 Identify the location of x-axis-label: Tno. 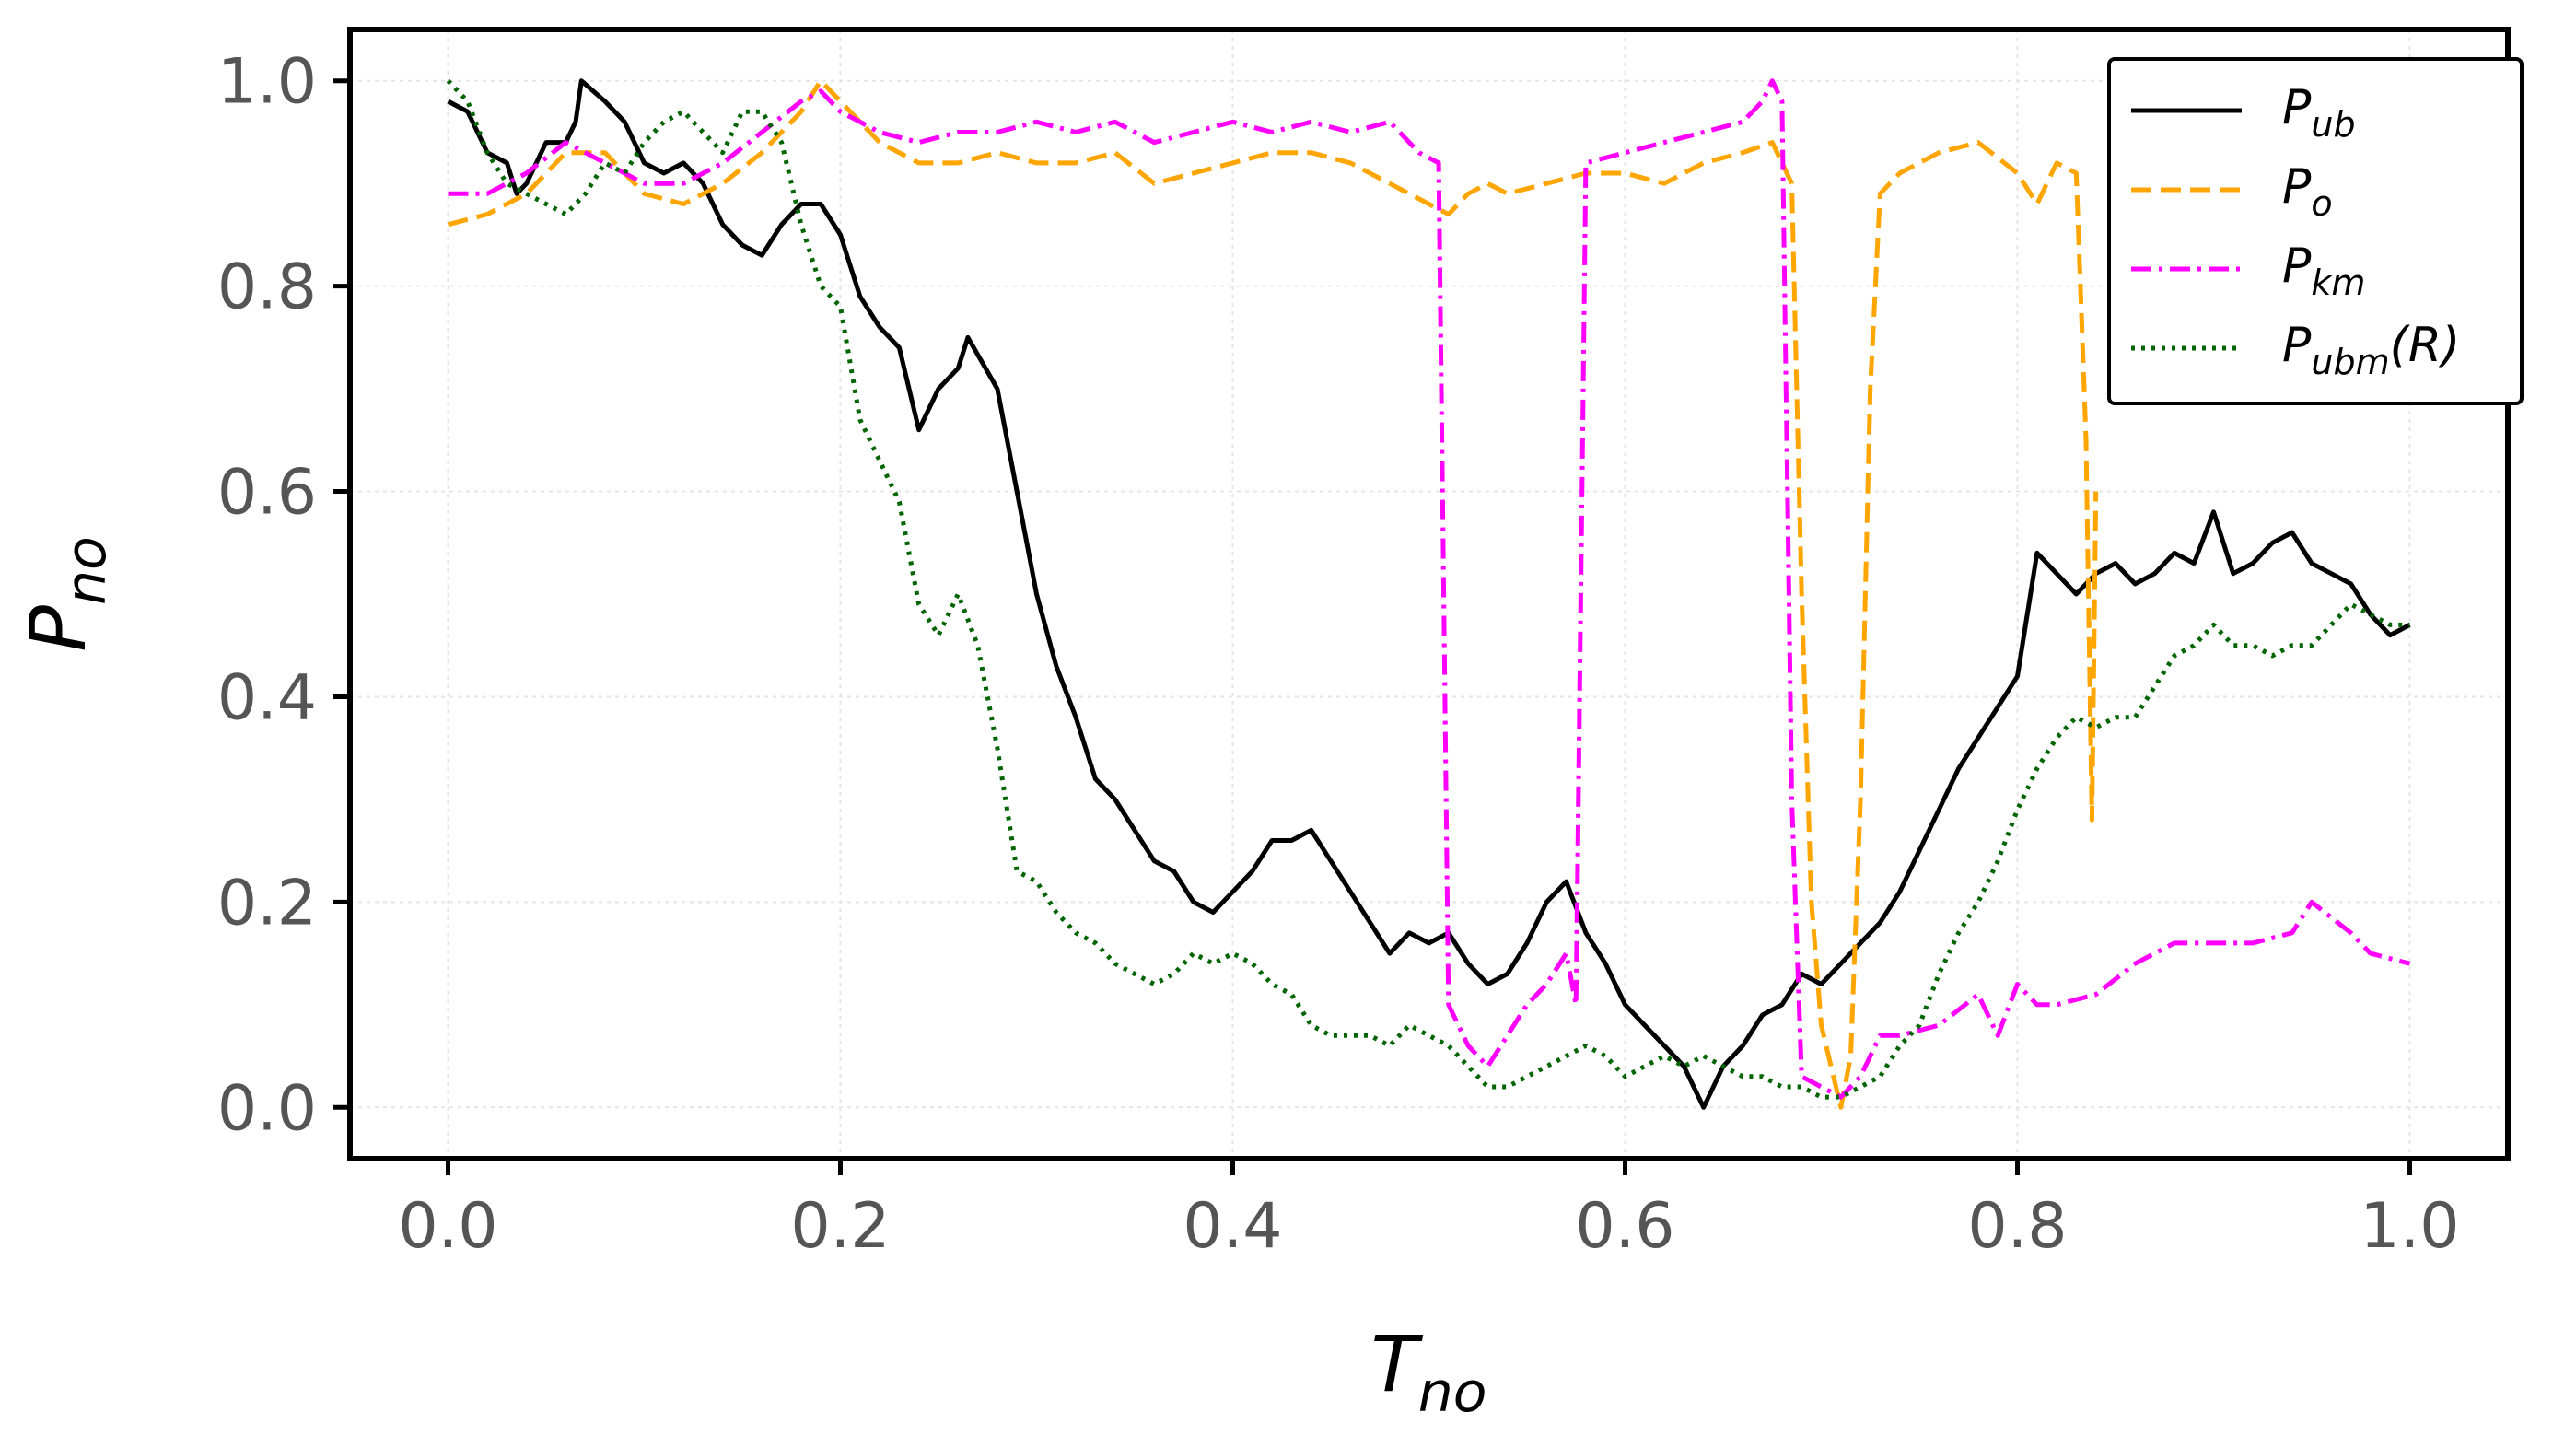
(1428, 1372).